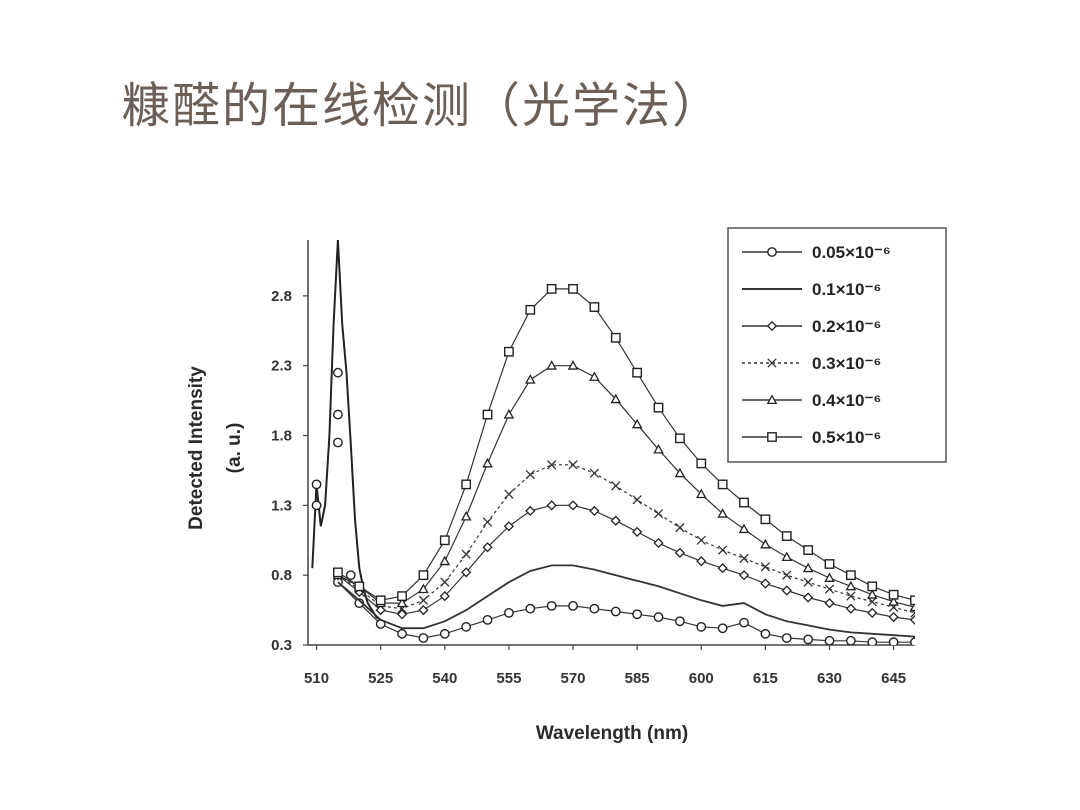 This screenshot has height=810, width=1080. I want to click on legend-entry: 0.1×10⁻⁶, so click(811, 289).